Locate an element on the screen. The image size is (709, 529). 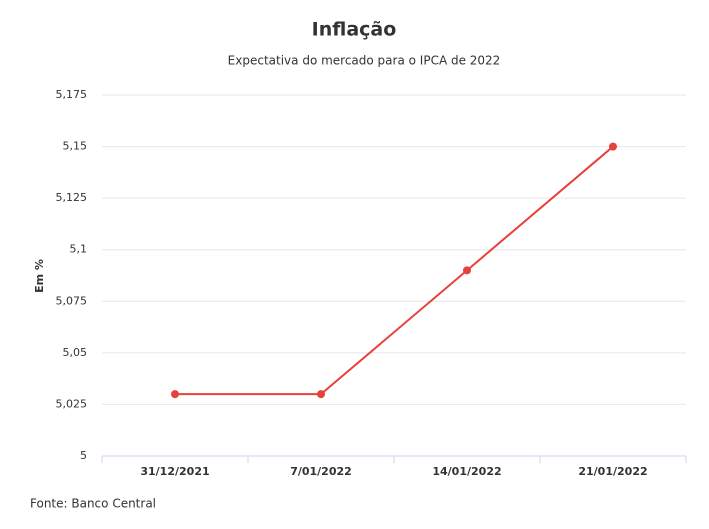
y-tick-label: 5,025 is located at coordinates (72, 403).